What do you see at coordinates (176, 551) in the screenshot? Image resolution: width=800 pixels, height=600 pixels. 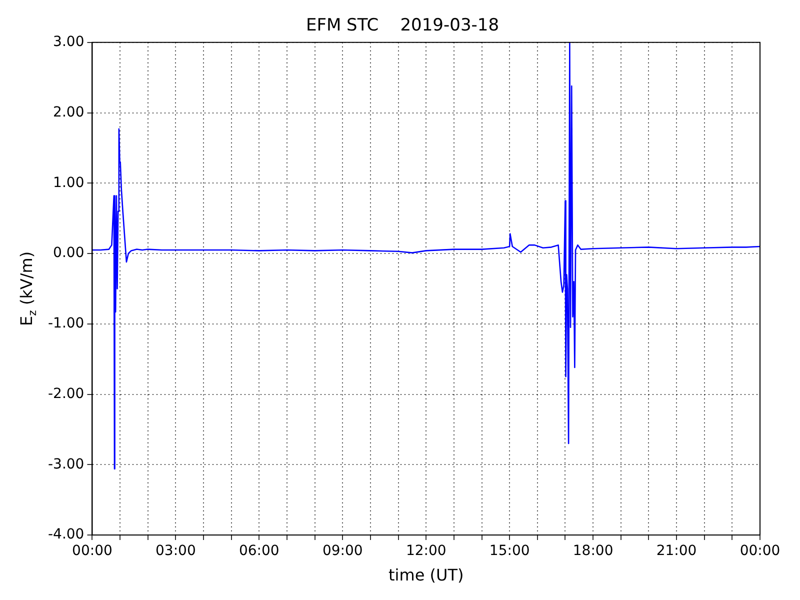 I see `x-tick-label: 03:00` at bounding box center [176, 551].